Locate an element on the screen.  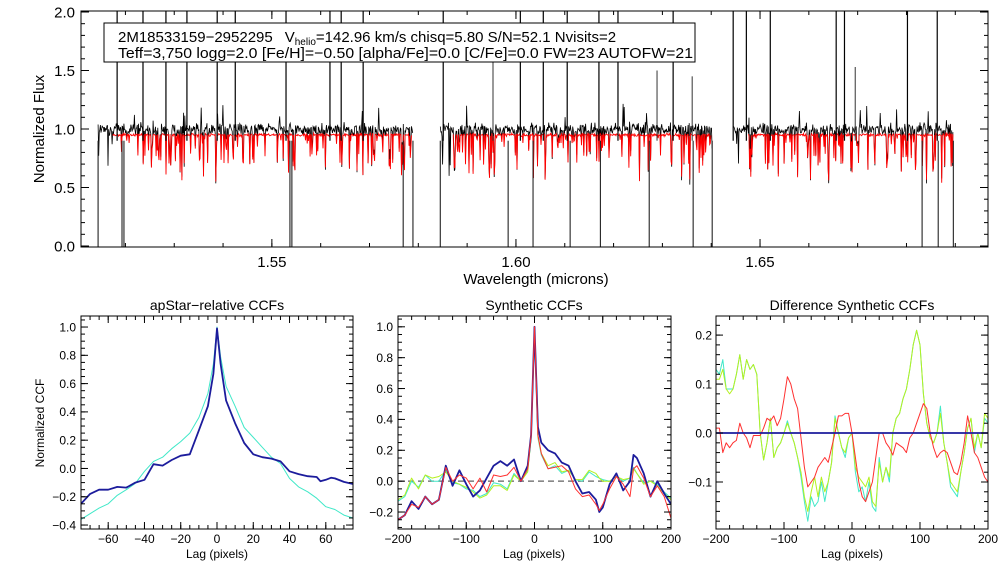
synthetic-ccf-panel: −200 −100 0 100 200 −0.2 0.0 0.2 0.4 0.6 0.8 1.0 is located at coordinates (525, 430).